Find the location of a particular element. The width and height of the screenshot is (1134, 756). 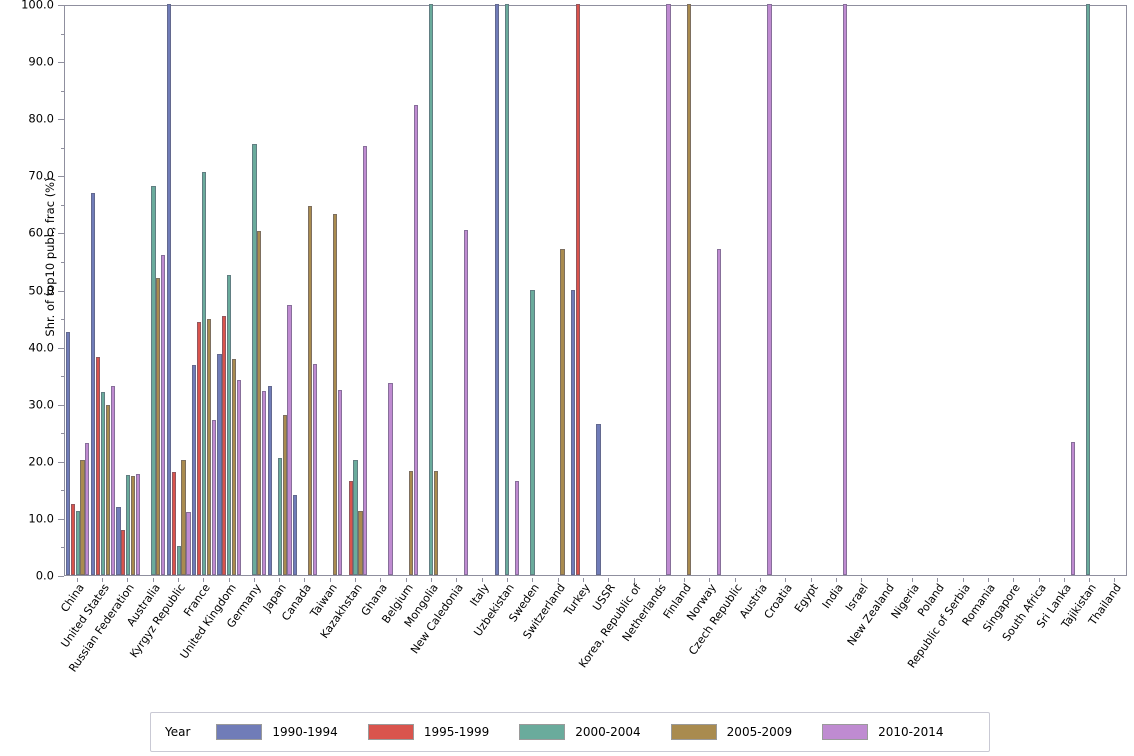

x-tick: Thailand is located at coordinates (1107, 638).